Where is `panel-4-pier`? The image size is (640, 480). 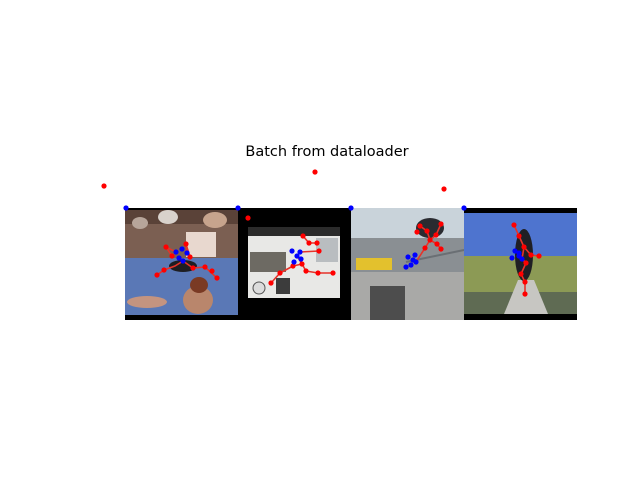 panel-4-pier is located at coordinates (526, 297).